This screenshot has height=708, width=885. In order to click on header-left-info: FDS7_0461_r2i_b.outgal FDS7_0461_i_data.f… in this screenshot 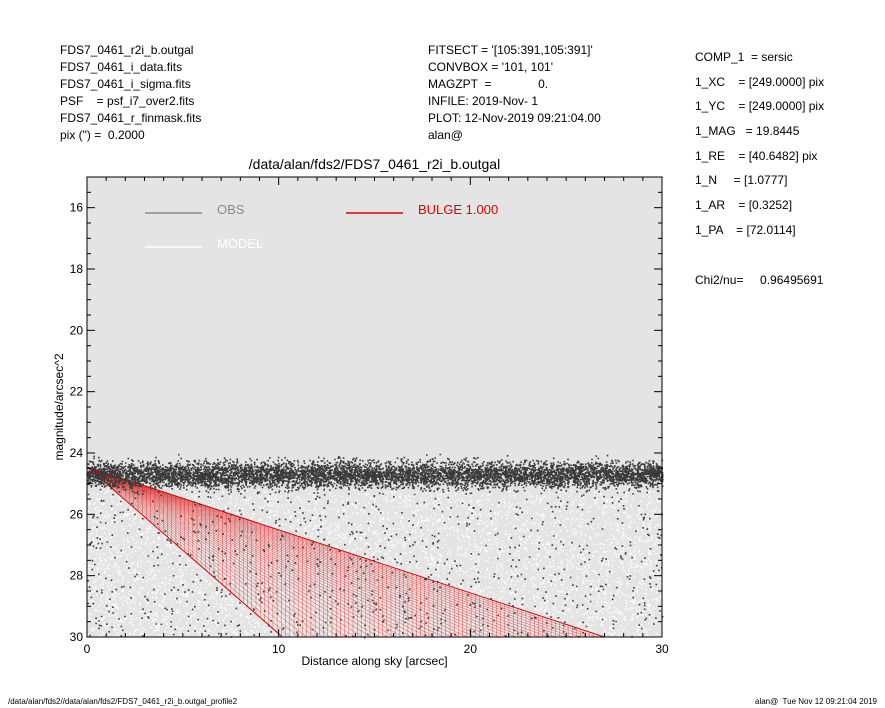, I will do `click(130, 93)`.